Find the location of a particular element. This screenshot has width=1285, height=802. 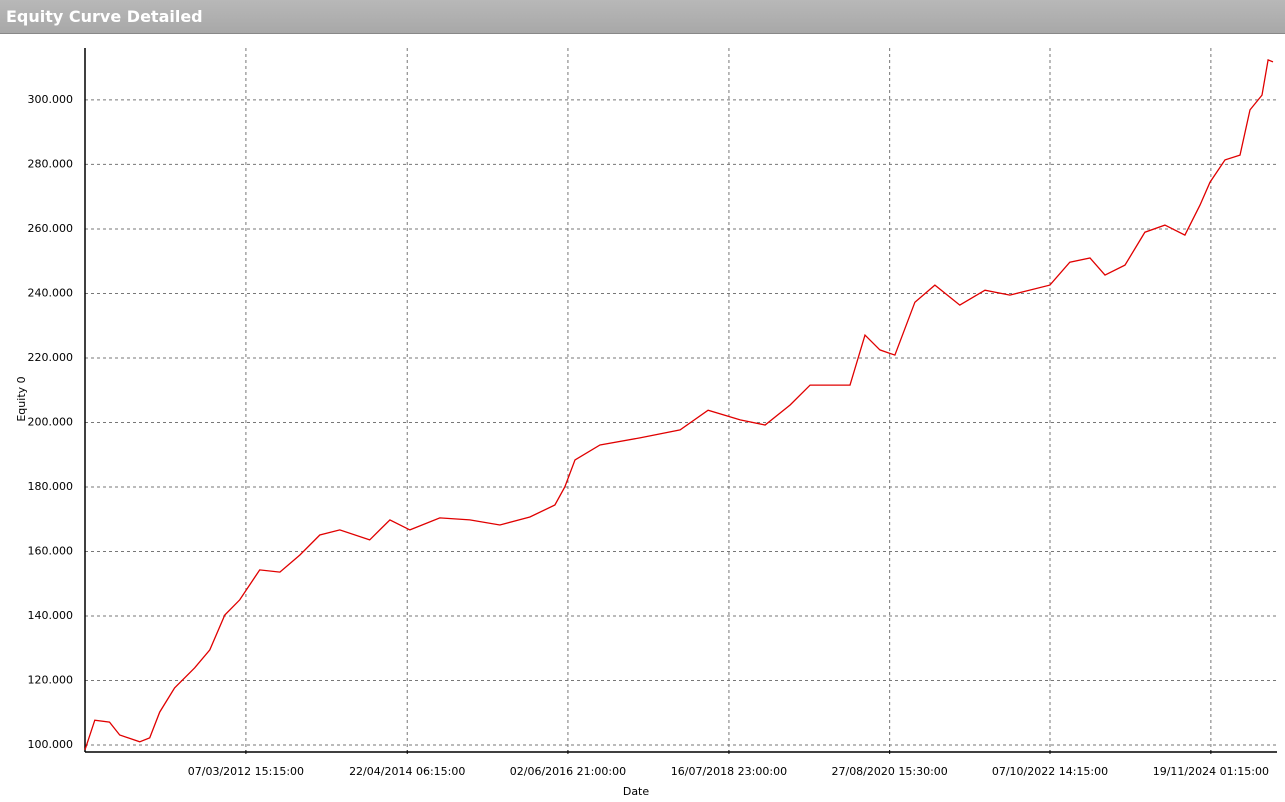

y-tick-label: 280.000 is located at coordinates (51, 163).